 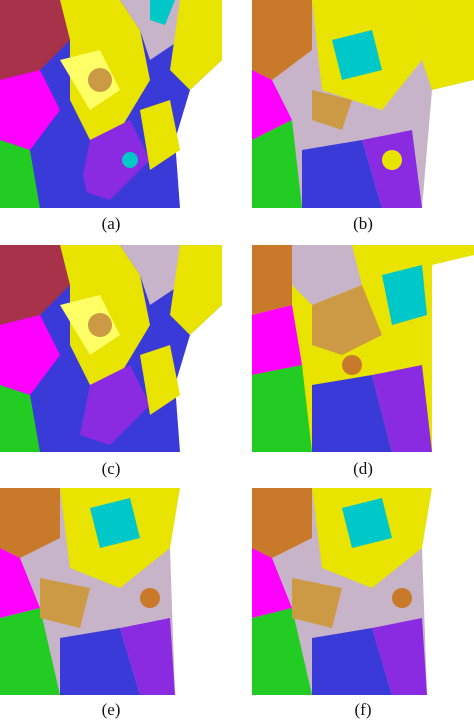 I want to click on panel-d-image, so click(x=363, y=348).